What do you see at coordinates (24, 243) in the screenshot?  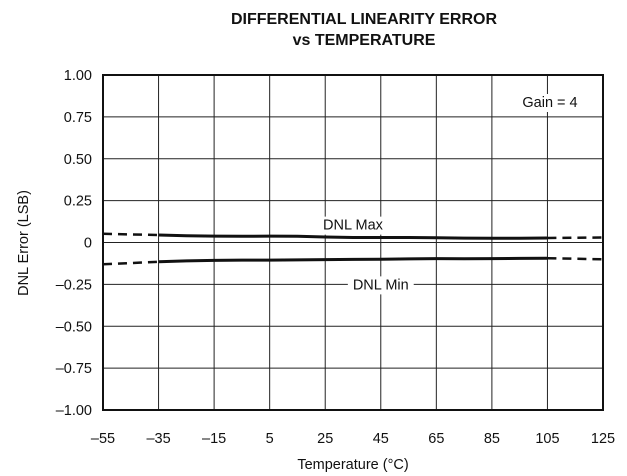 I see `y-axis-label: DNL Error (LSB)` at bounding box center [24, 243].